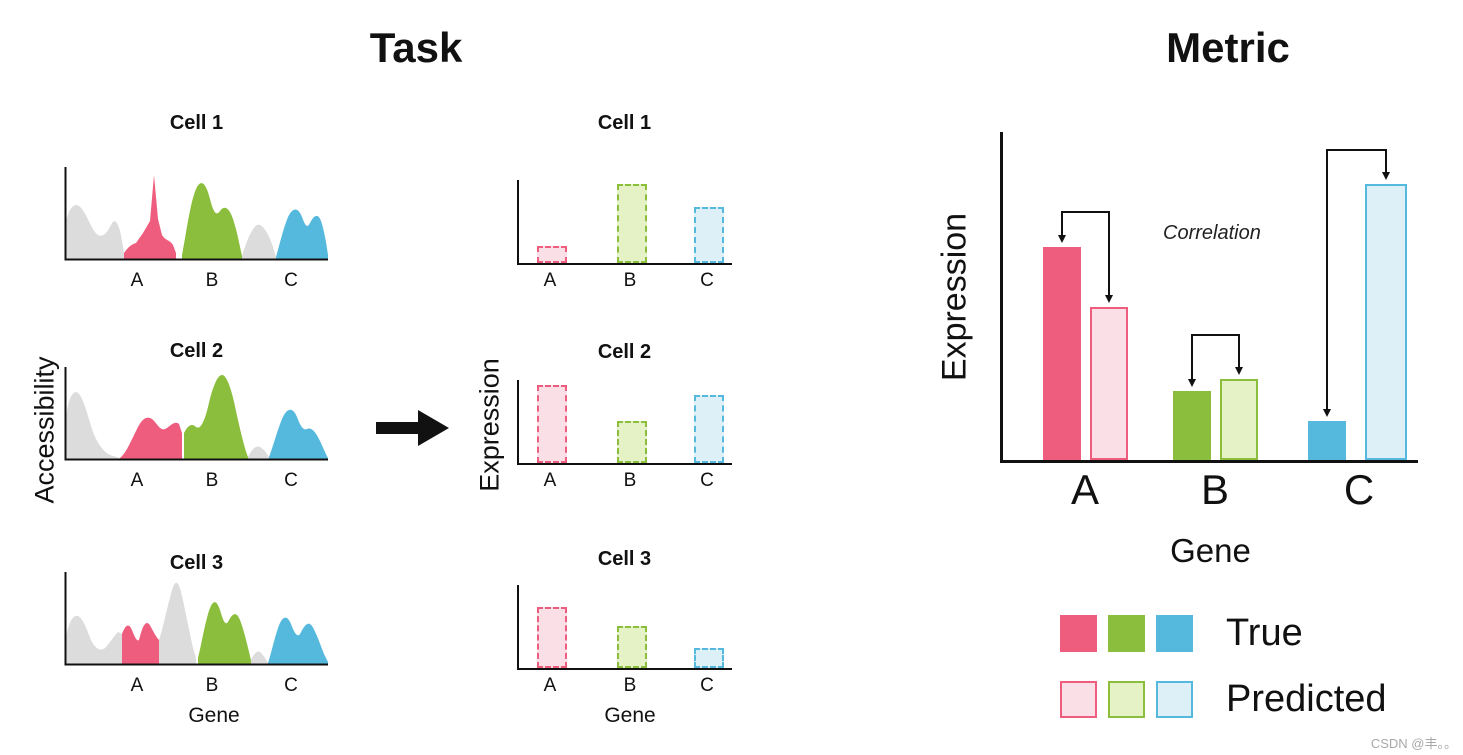 Image resolution: width=1463 pixels, height=755 pixels. Describe the element at coordinates (1239, 419) in the screenshot. I see `predicted-bar-gene-b` at that location.